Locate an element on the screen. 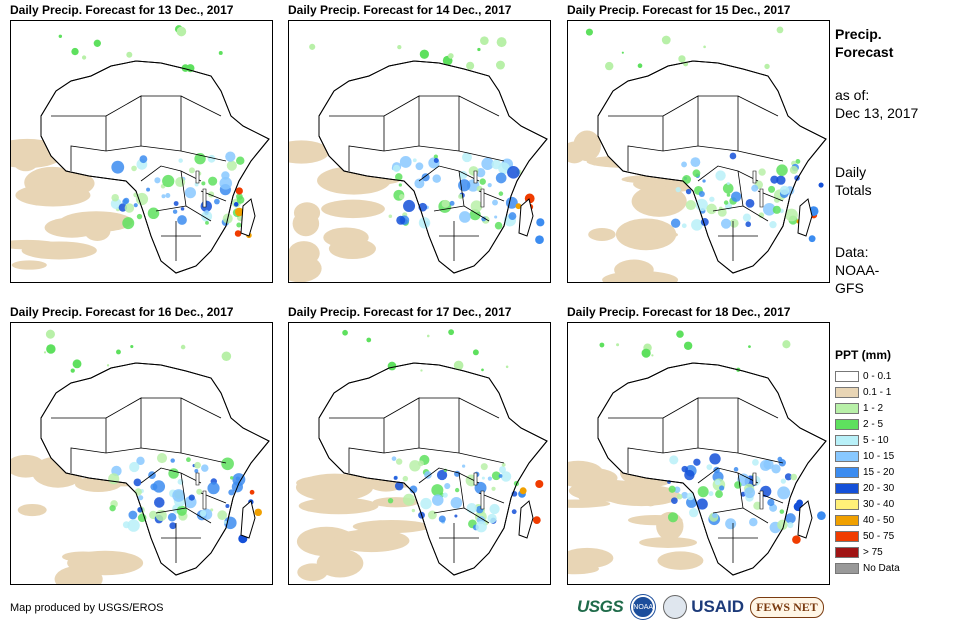  madagascar-outline is located at coordinates (526, 217).